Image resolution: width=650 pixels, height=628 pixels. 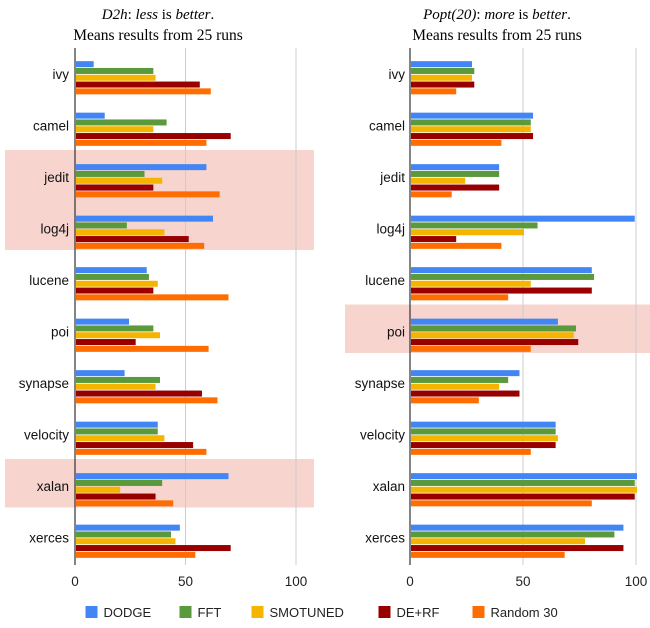 I want to click on chart-title: Popt(20): more is better., so click(x=496, y=15).